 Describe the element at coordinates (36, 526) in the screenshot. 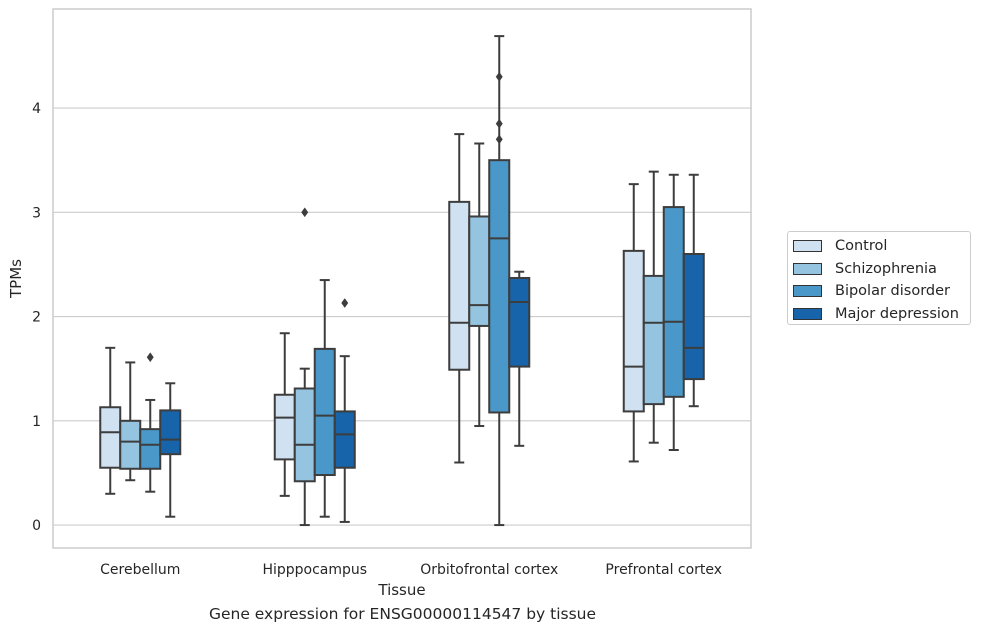

I see `y-tick-label: 0` at that location.